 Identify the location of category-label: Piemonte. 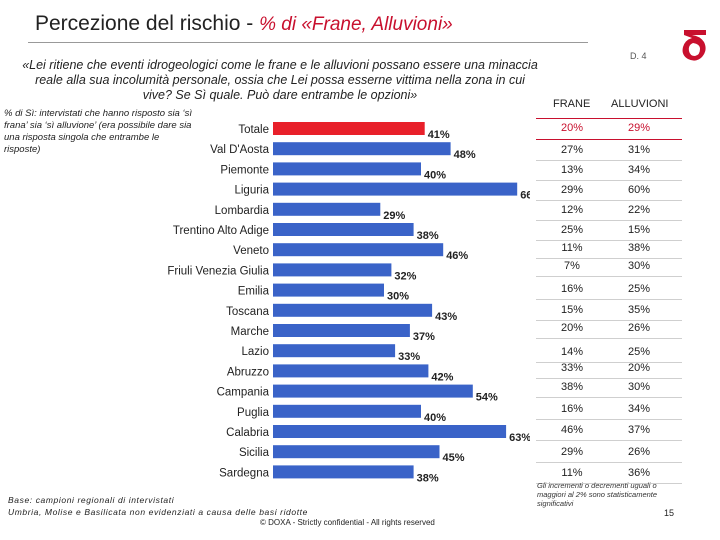
(244, 170).